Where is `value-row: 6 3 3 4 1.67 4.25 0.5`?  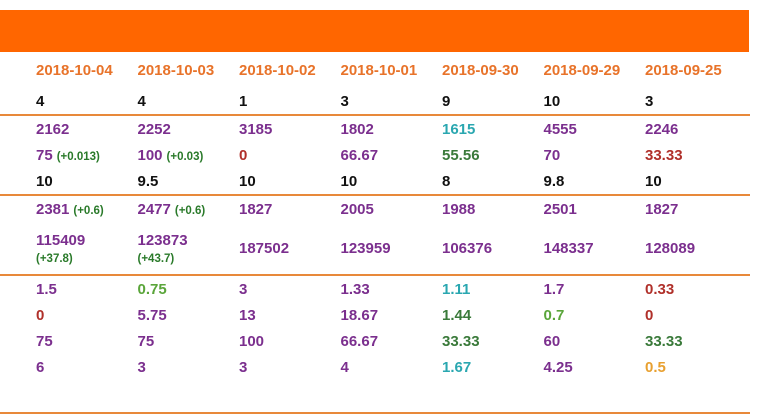 value-row: 6 3 3 4 1.67 4.25 0.5 is located at coordinates (375, 367).